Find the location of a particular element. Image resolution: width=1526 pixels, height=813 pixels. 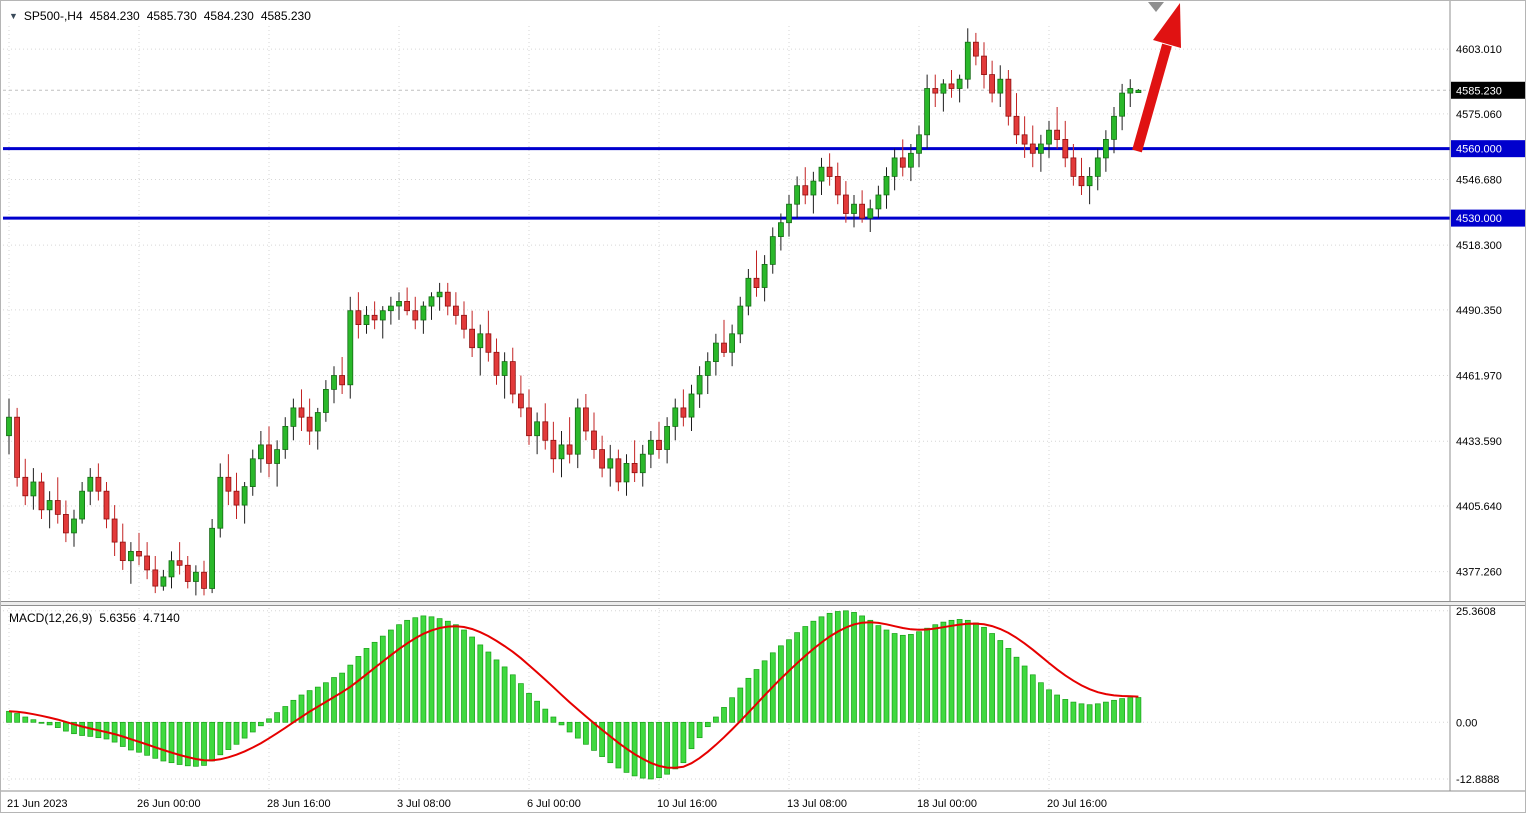

quote-open: 4584.230 is located at coordinates (114, 16).